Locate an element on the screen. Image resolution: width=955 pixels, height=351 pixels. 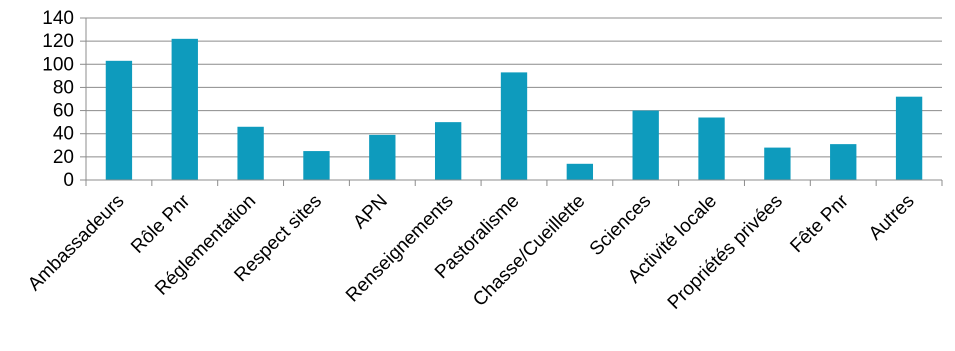
y-tick-label: 120 is located at coordinates (58, 41).